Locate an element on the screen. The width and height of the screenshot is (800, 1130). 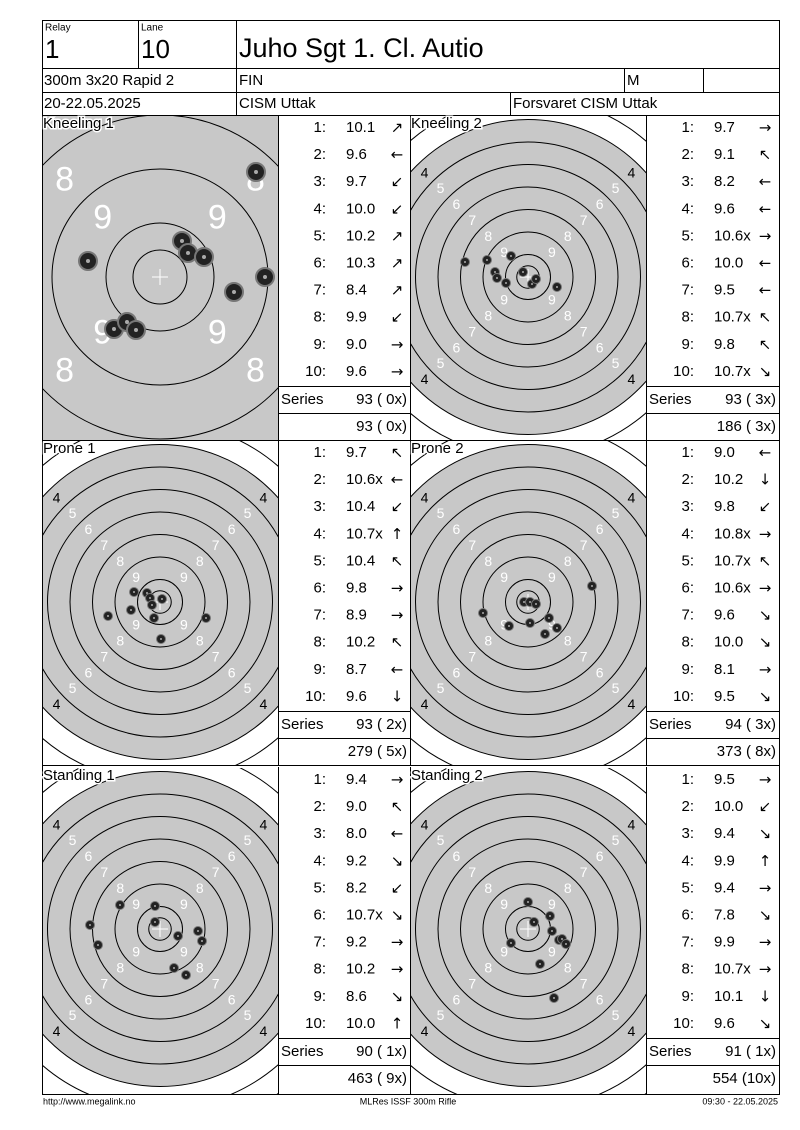
shot-score: 10.8x is located at coordinates (732, 533).